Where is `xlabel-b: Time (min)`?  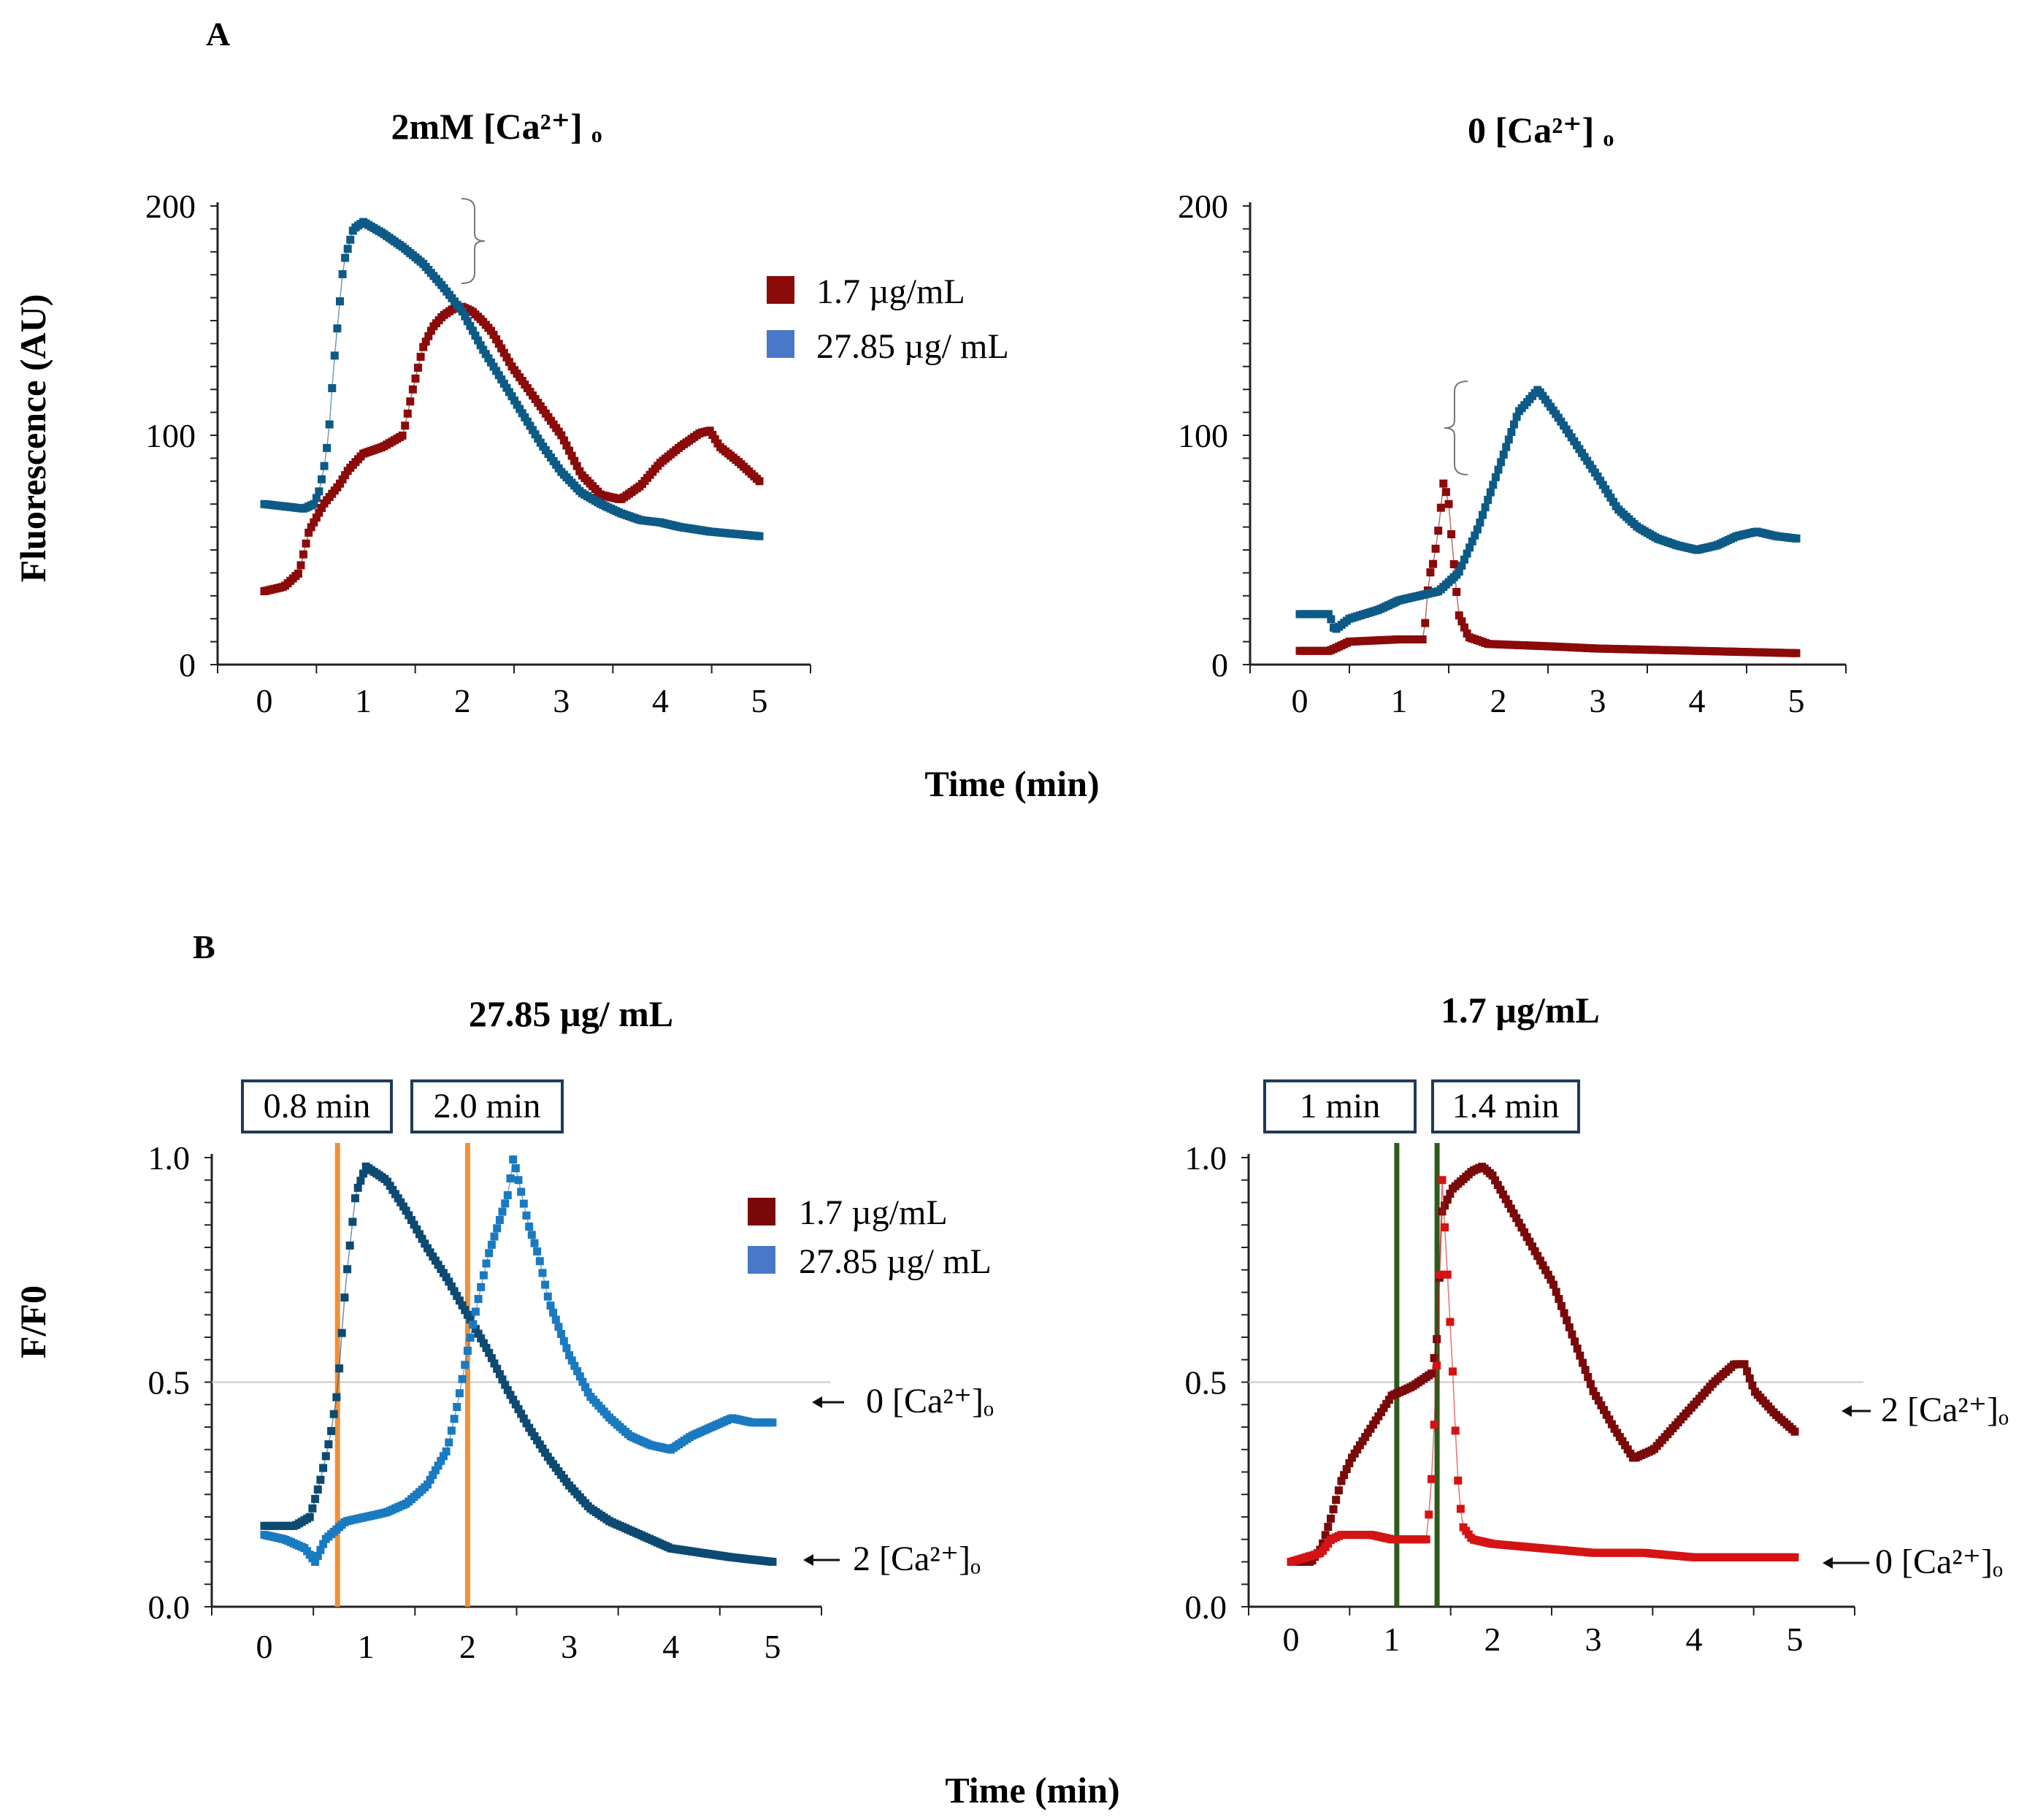 xlabel-b: Time (min) is located at coordinates (1032, 1791).